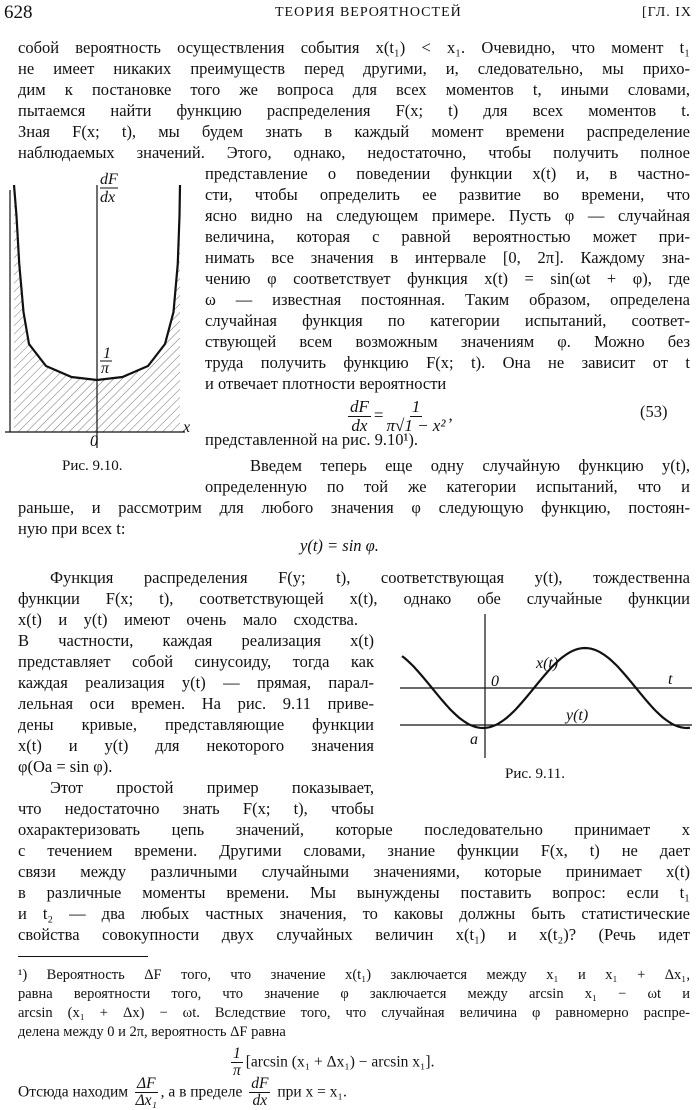  I want to click on text-line: и отвечает плотности вероятности, so click(326, 383).